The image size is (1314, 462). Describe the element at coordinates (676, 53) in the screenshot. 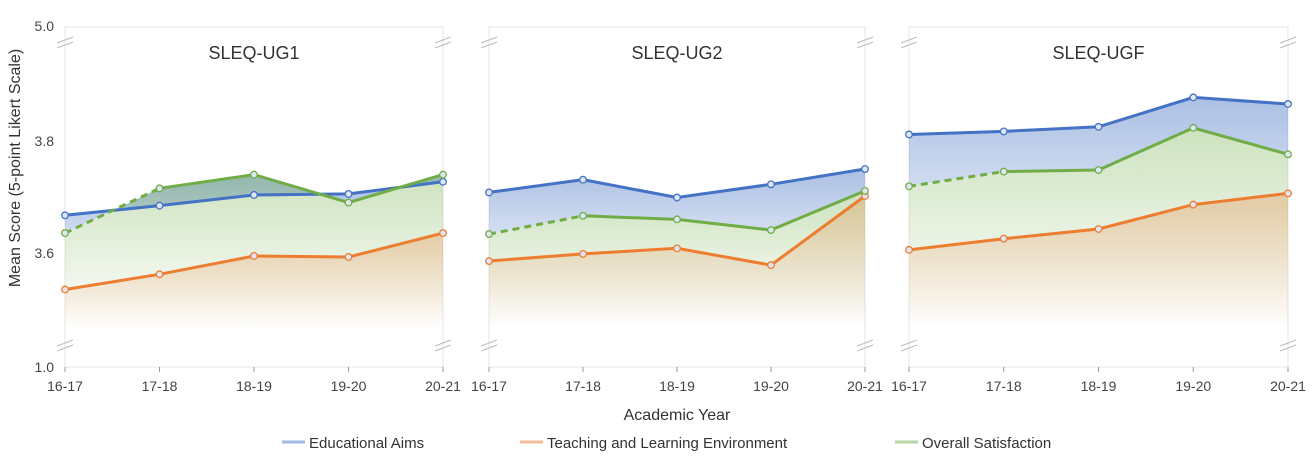

I see `panel-title: SLEQ-UG2` at that location.